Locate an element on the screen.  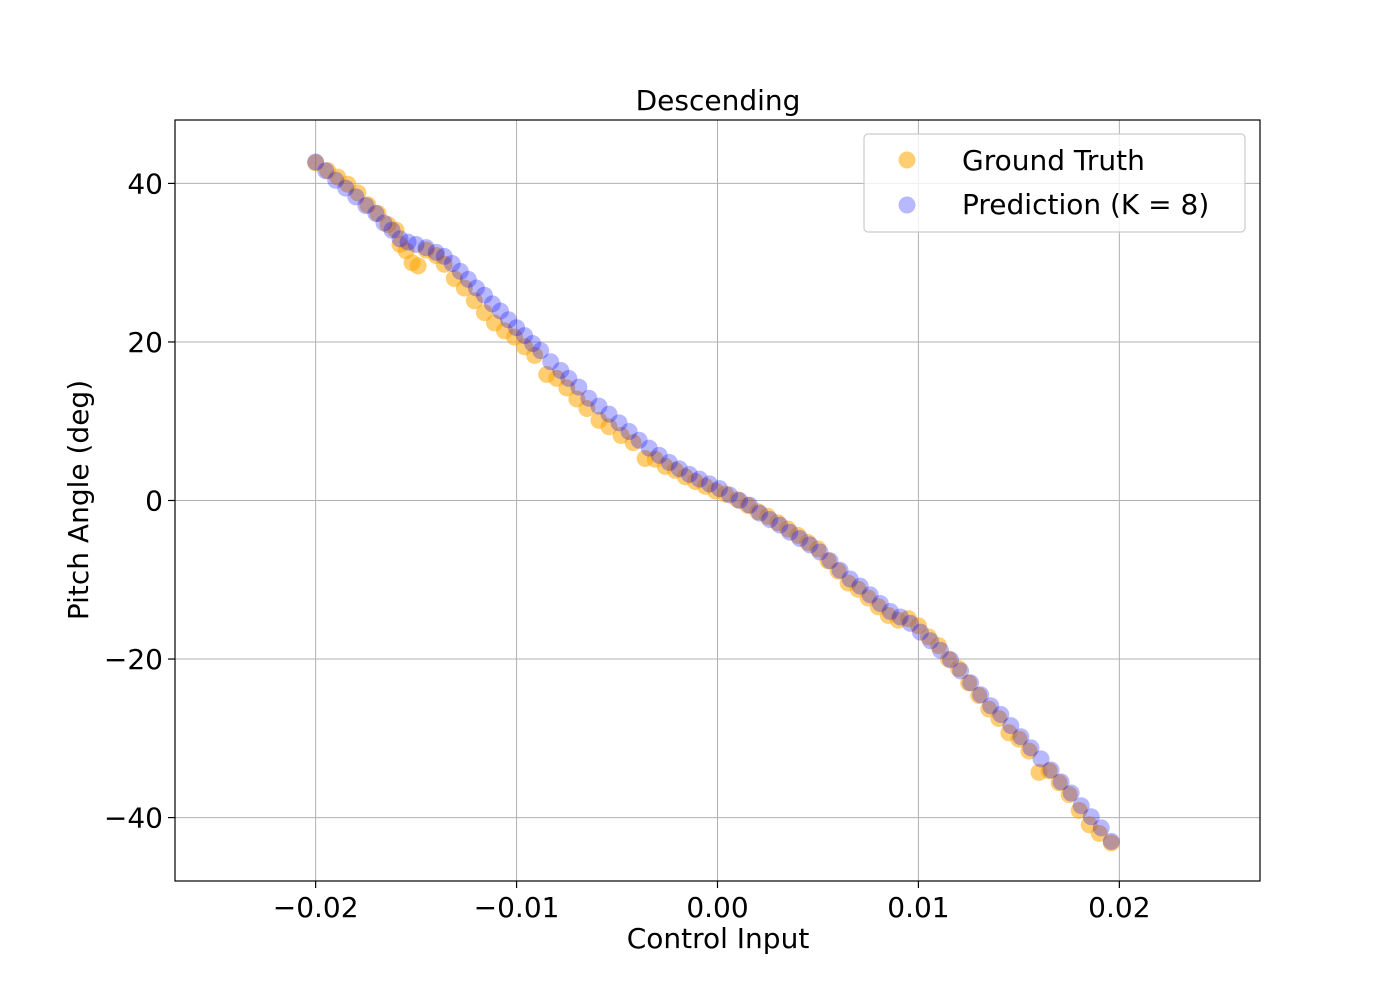
x-axis-label: Control Input is located at coordinates (718, 938).